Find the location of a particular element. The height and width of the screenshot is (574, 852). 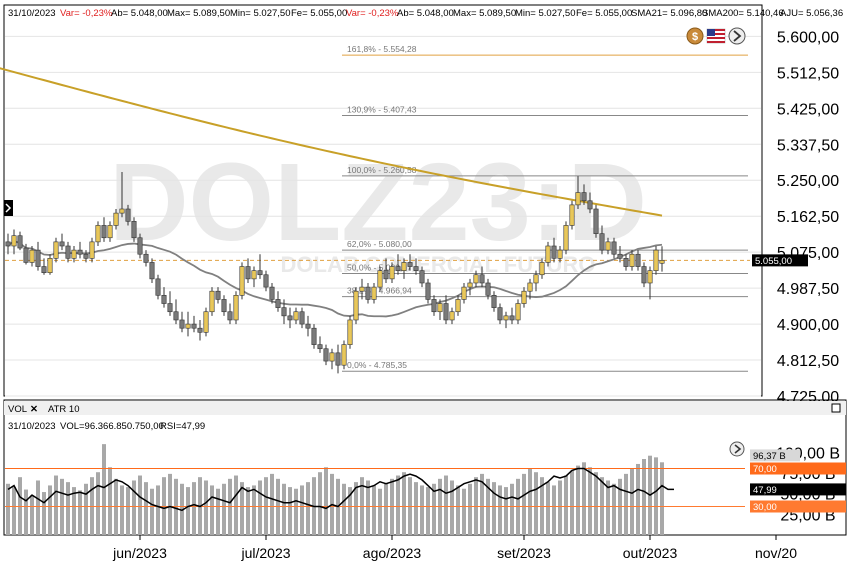

dollar-coin-icon: $ is located at coordinates (695, 36).